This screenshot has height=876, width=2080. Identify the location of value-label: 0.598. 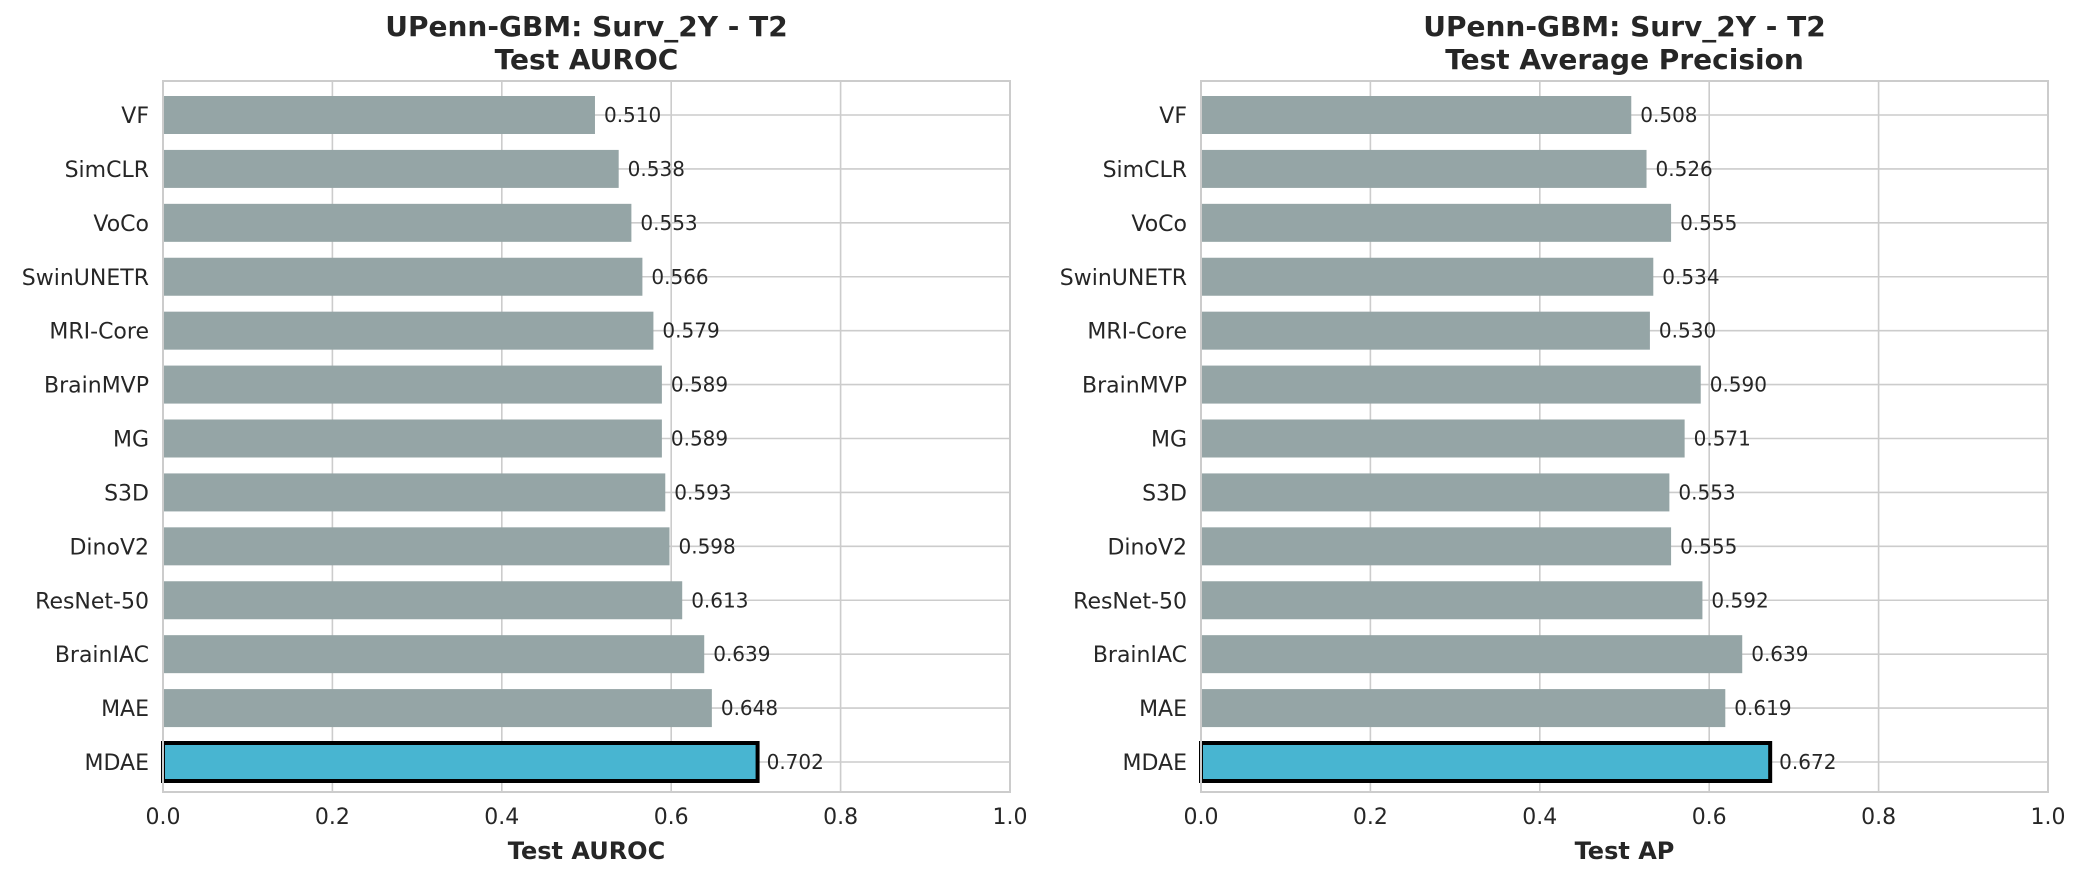
(707, 546).